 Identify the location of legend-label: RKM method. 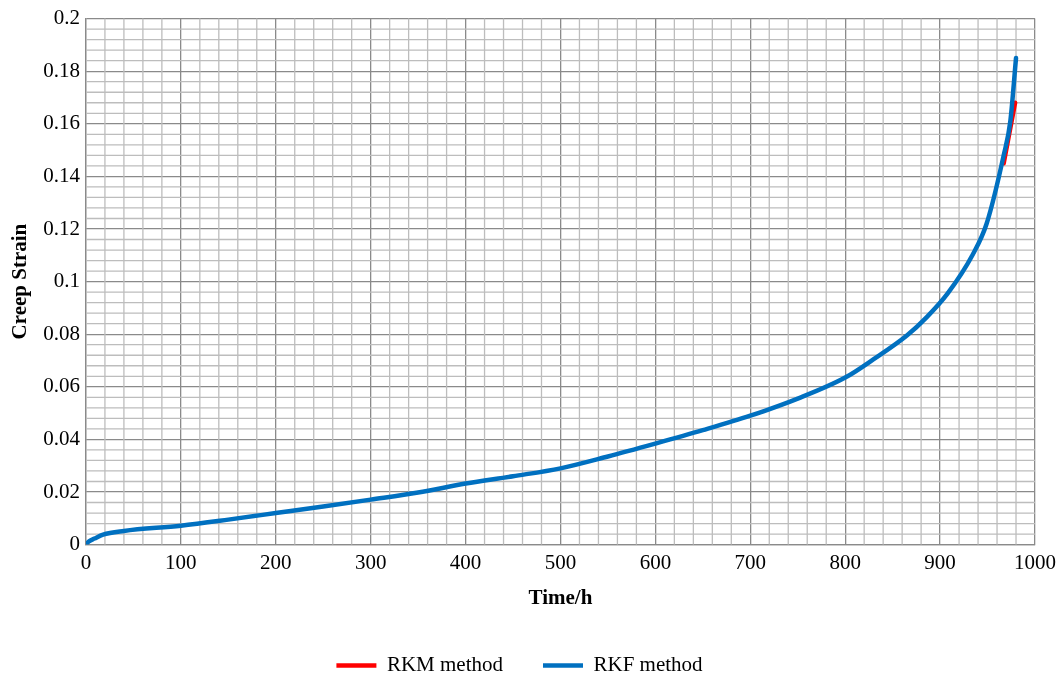
(445, 664).